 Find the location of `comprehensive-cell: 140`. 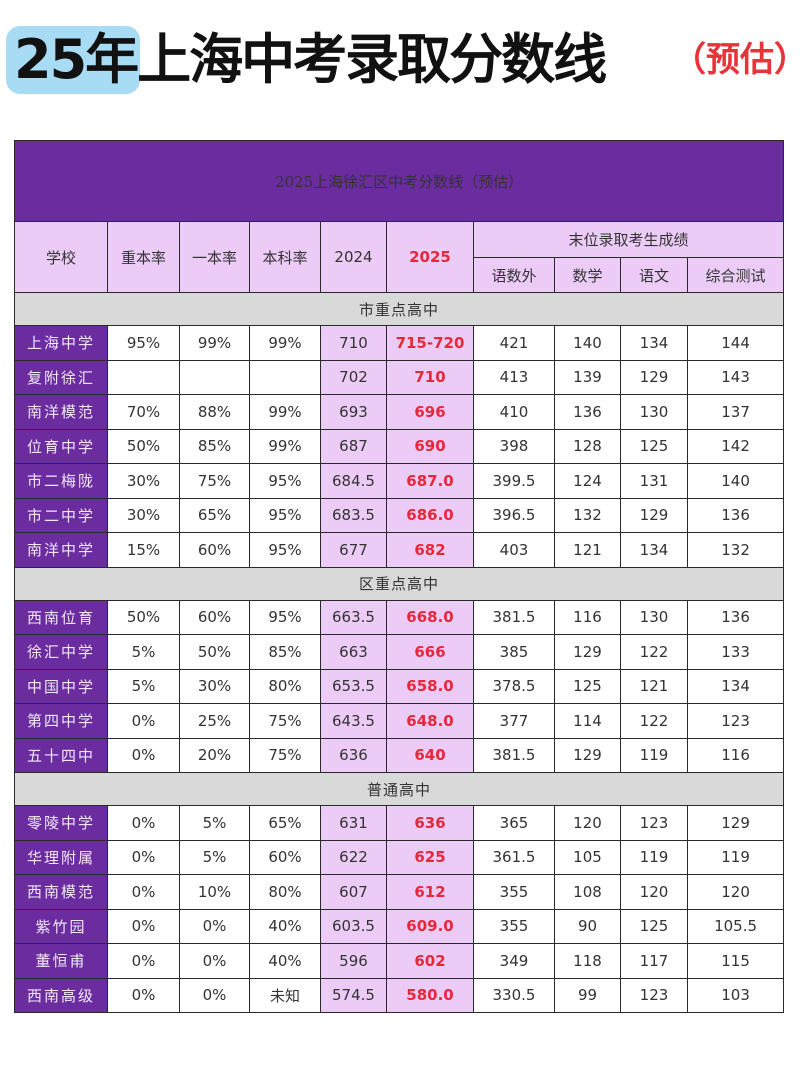

comprehensive-cell: 140 is located at coordinates (735, 481).